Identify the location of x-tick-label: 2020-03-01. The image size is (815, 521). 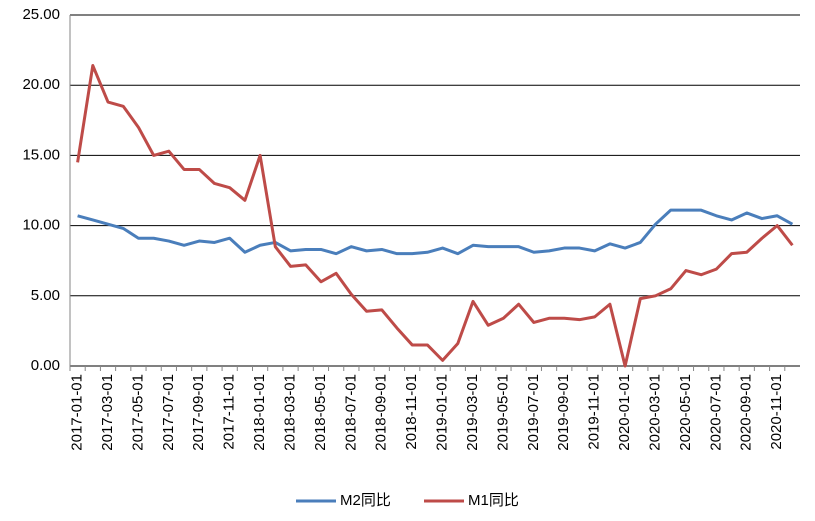
(654, 412).